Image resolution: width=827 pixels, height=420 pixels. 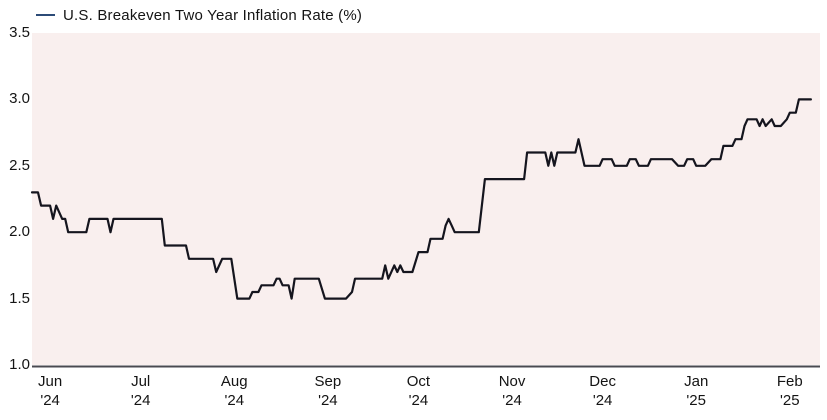 What do you see at coordinates (234, 391) in the screenshot?
I see `x-tick-label: Aug '24` at bounding box center [234, 391].